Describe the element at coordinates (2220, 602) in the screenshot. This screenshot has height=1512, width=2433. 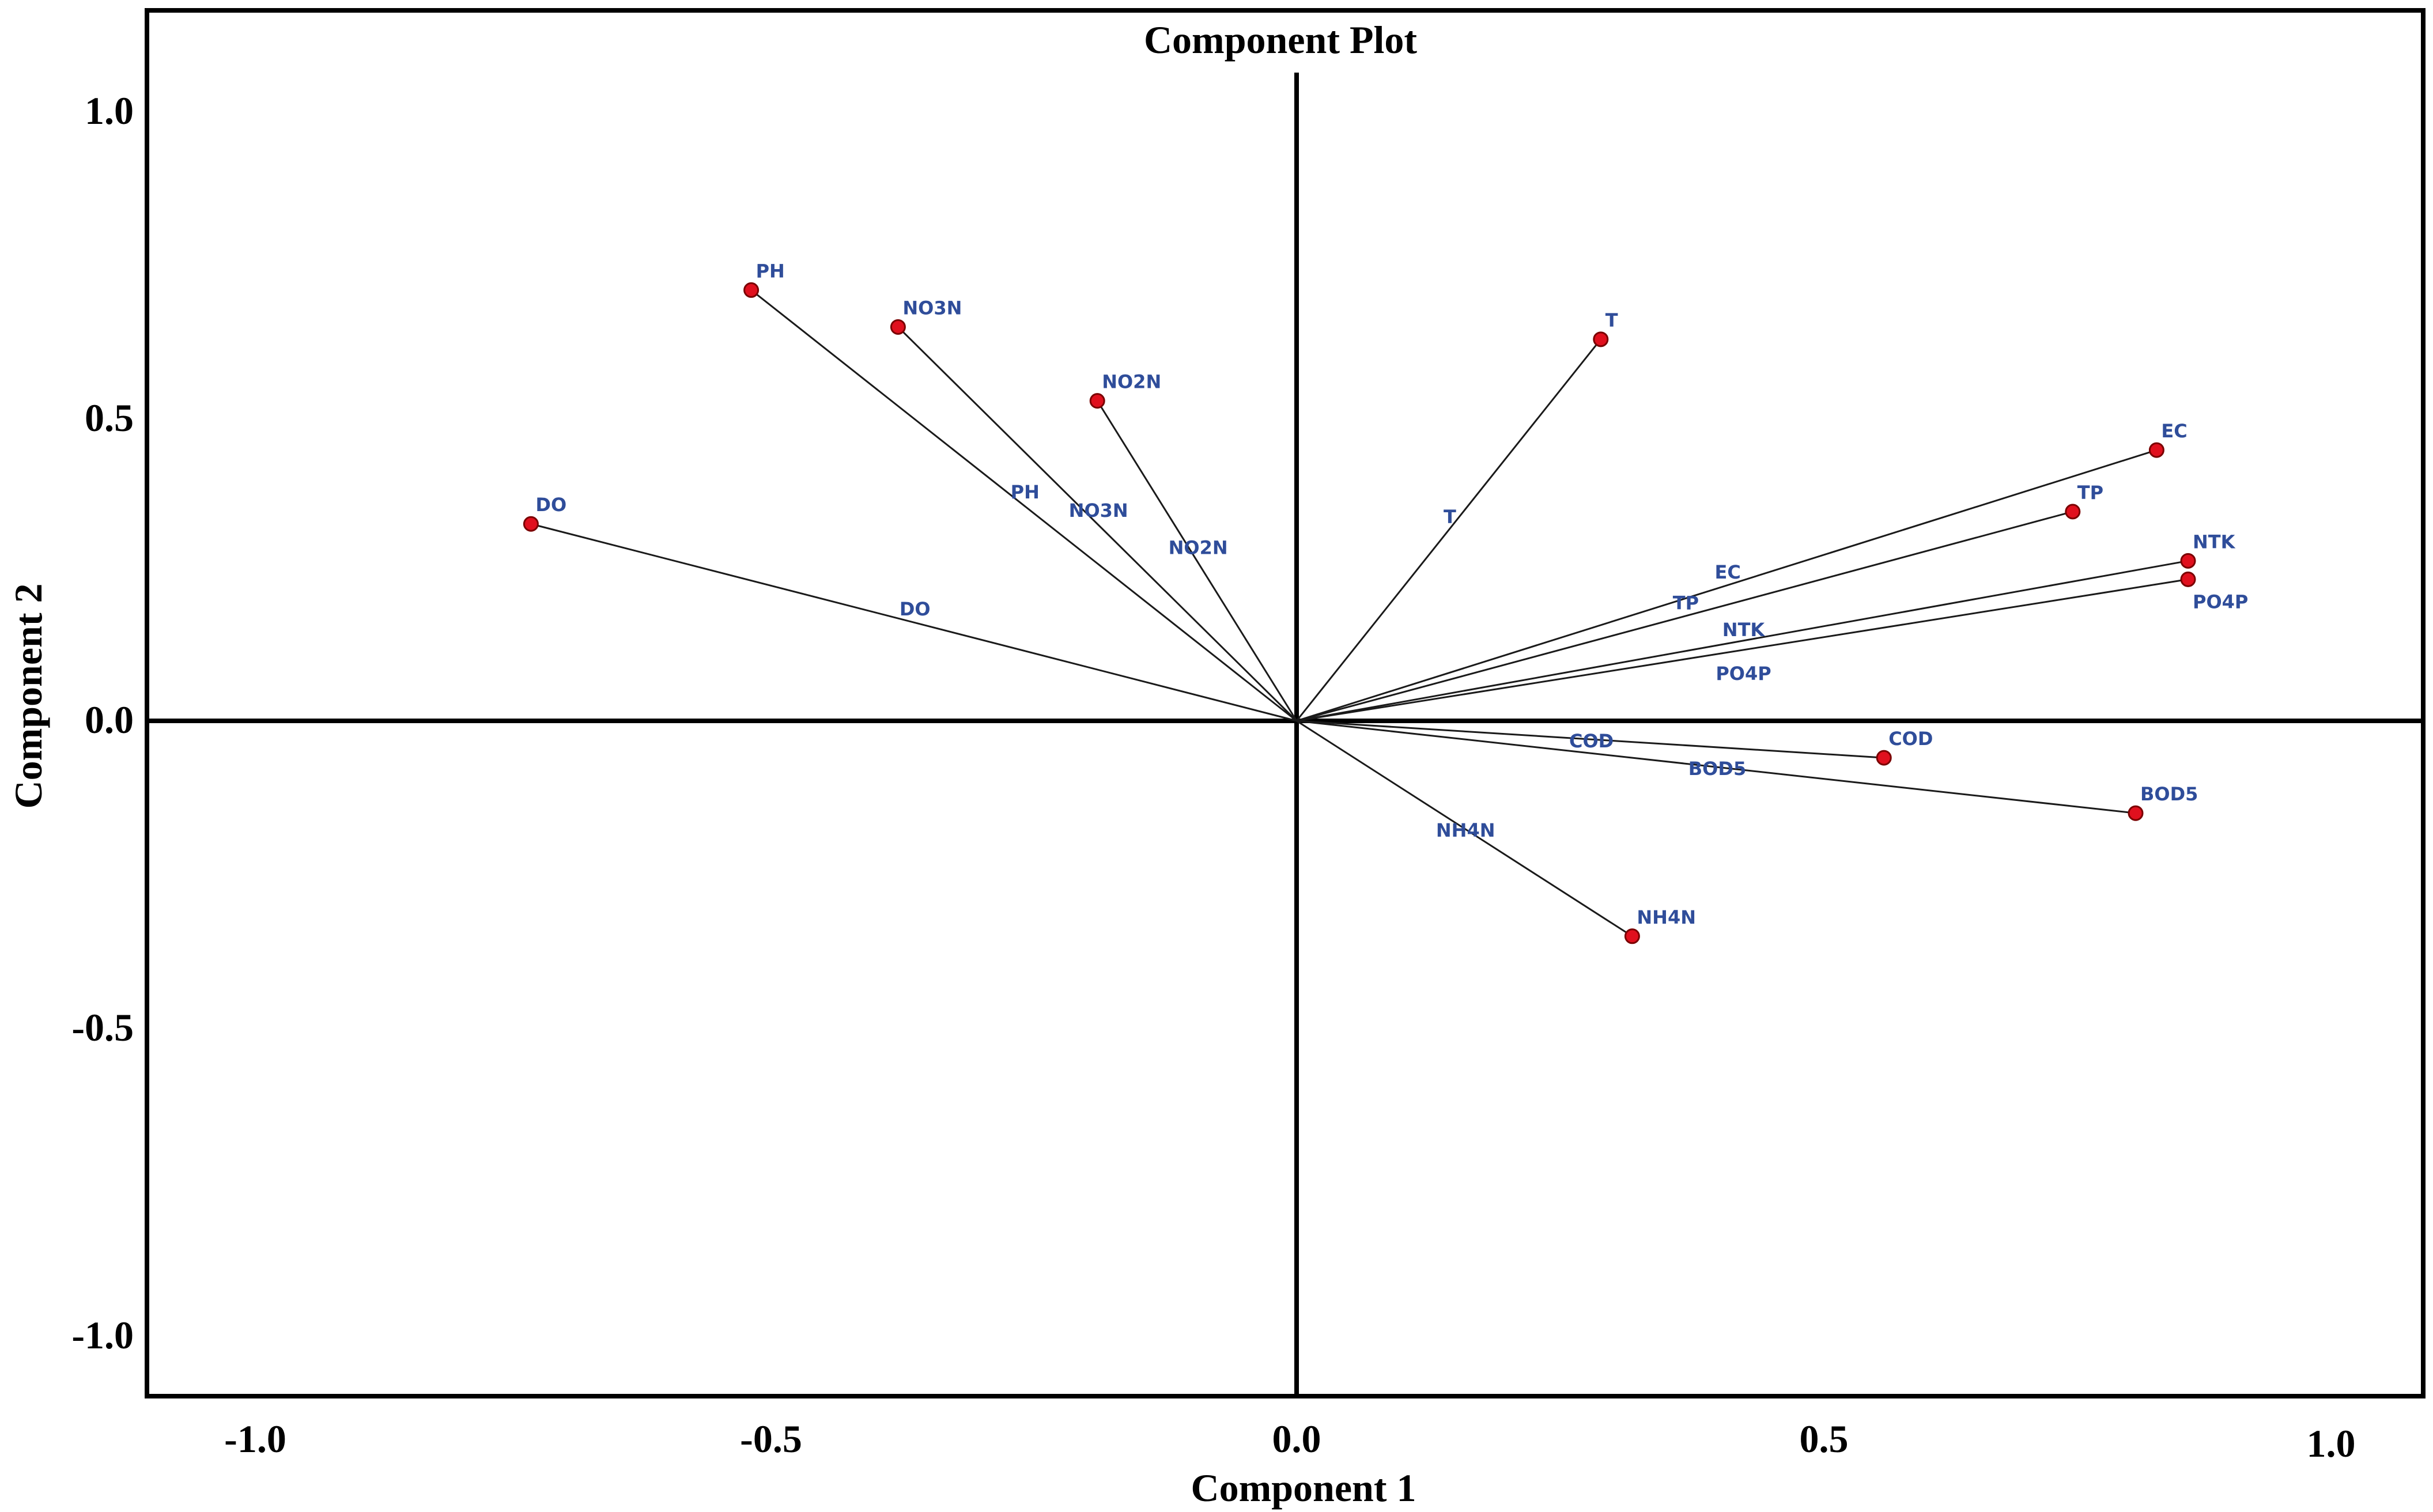
I see `point-label-po4p: PO4P` at that location.